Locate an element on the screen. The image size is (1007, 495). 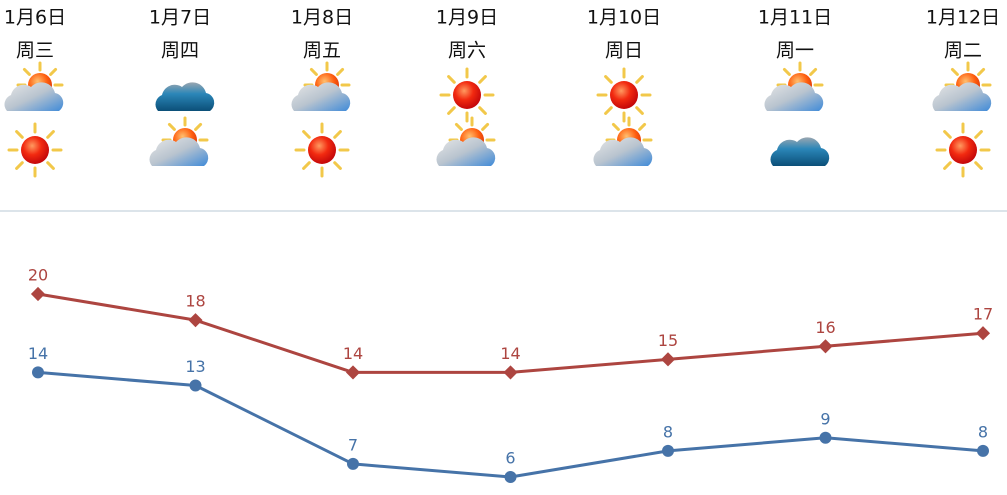
date: 1月10日 is located at coordinates (624, 18).